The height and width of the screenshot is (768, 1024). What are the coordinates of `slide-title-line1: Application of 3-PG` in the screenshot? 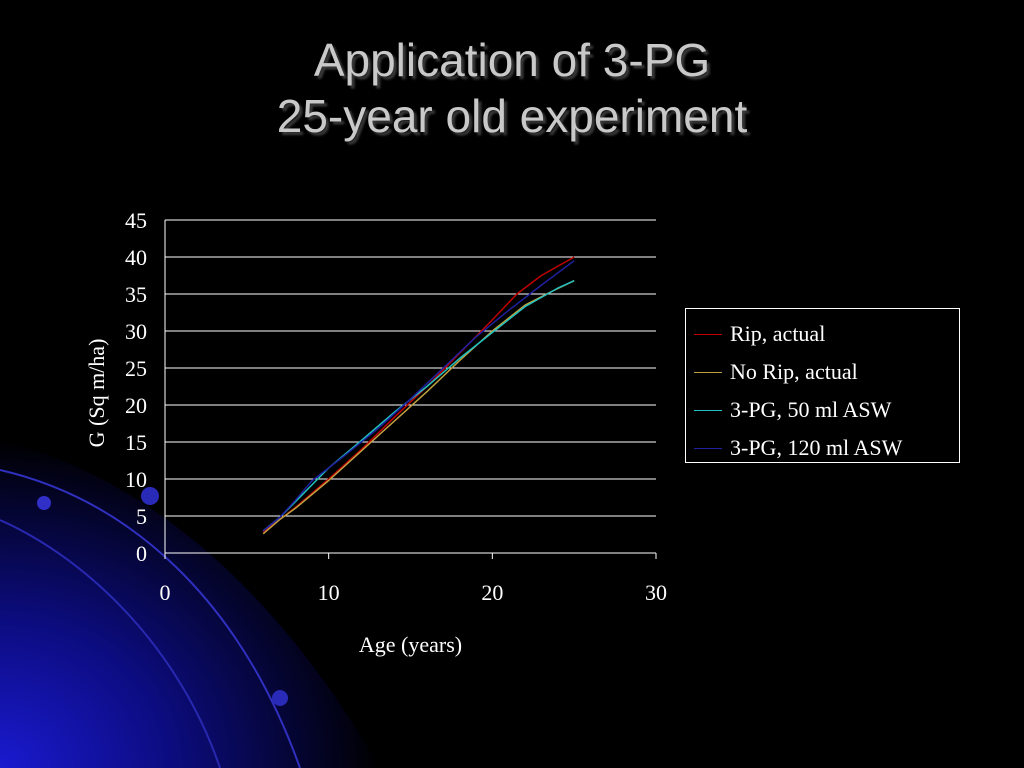 It's located at (512, 60).